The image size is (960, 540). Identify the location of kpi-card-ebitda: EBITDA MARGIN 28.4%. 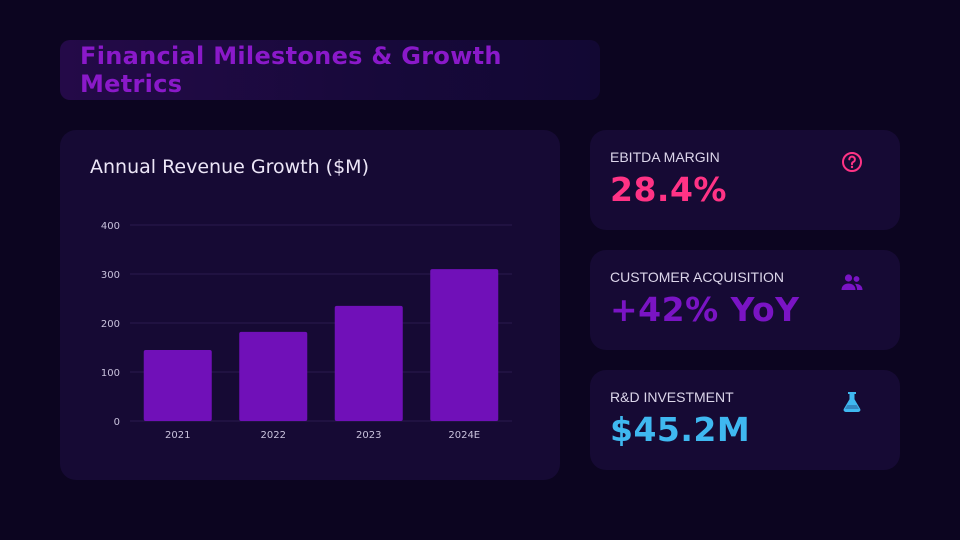
(745, 180).